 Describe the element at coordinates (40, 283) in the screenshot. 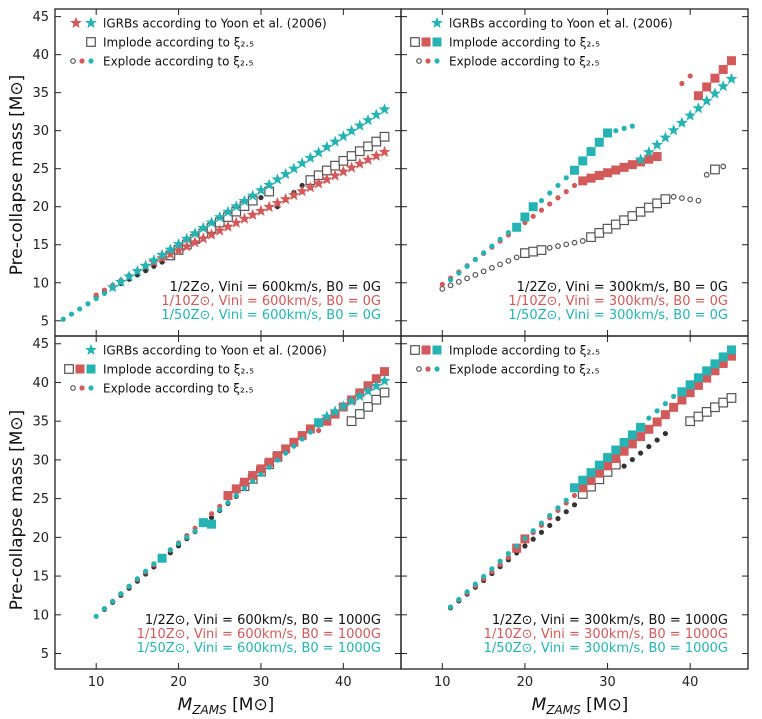

I see `y-tick-label: 10` at that location.